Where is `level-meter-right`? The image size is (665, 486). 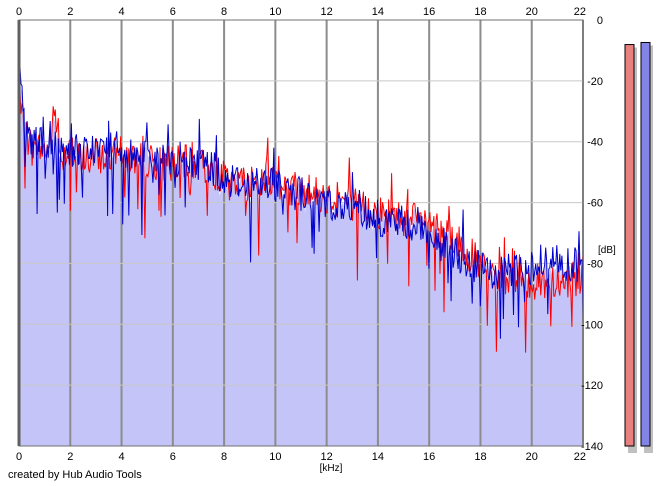 level-meter-right is located at coordinates (645, 244).